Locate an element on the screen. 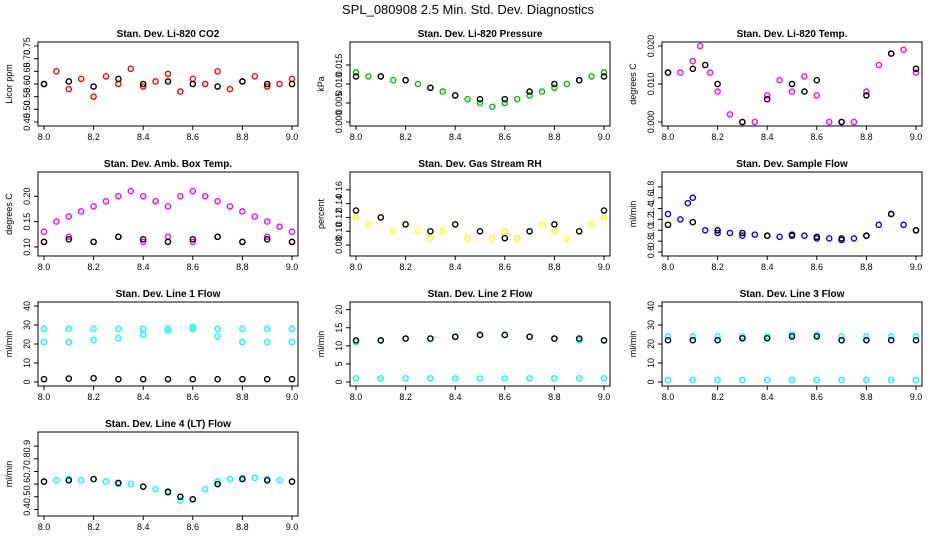 The height and width of the screenshot is (540, 936). x-tick-label: 9.0 is located at coordinates (604, 267).